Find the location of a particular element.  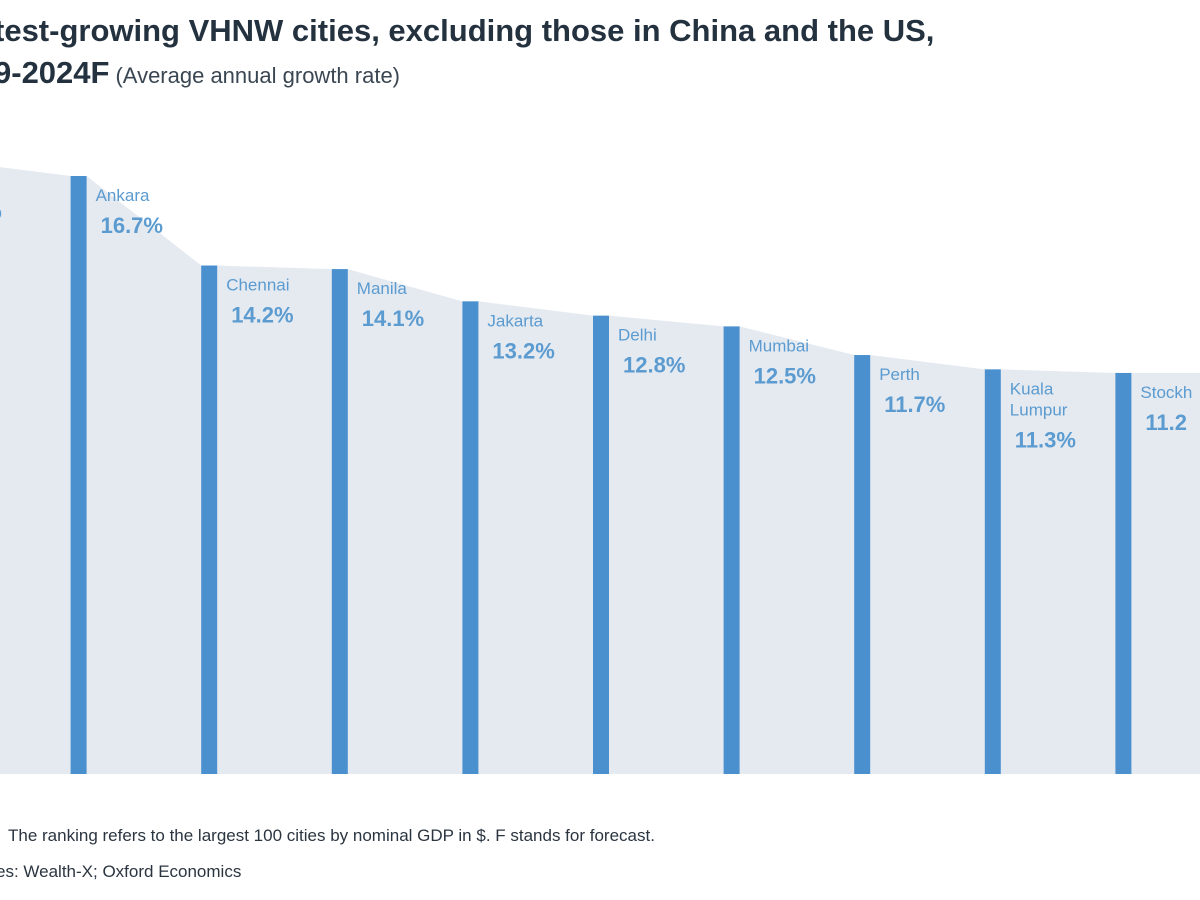

city-label-3: Manila is located at coordinates (382, 288).